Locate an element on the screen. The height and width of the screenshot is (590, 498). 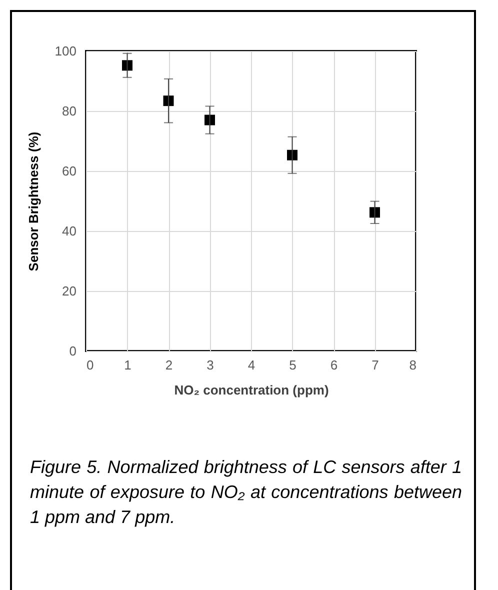
x-tick-label: 5 is located at coordinates (292, 365).